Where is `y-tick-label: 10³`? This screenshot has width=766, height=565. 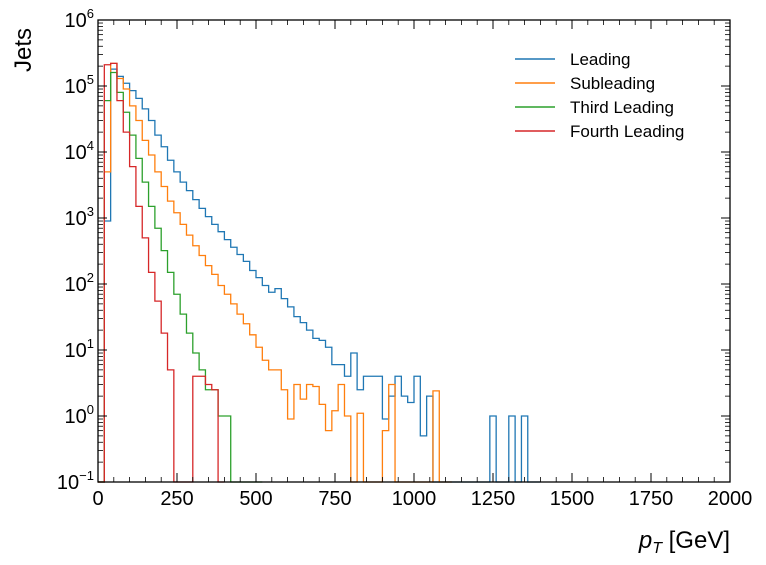 y-tick-label: 10³ is located at coordinates (79, 217).